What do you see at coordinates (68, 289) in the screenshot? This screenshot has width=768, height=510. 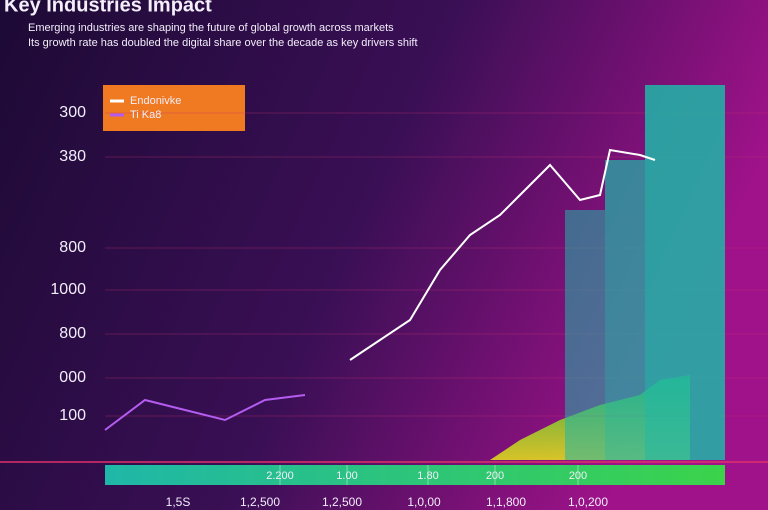 I see `y-tick-label: 1000` at bounding box center [68, 289].